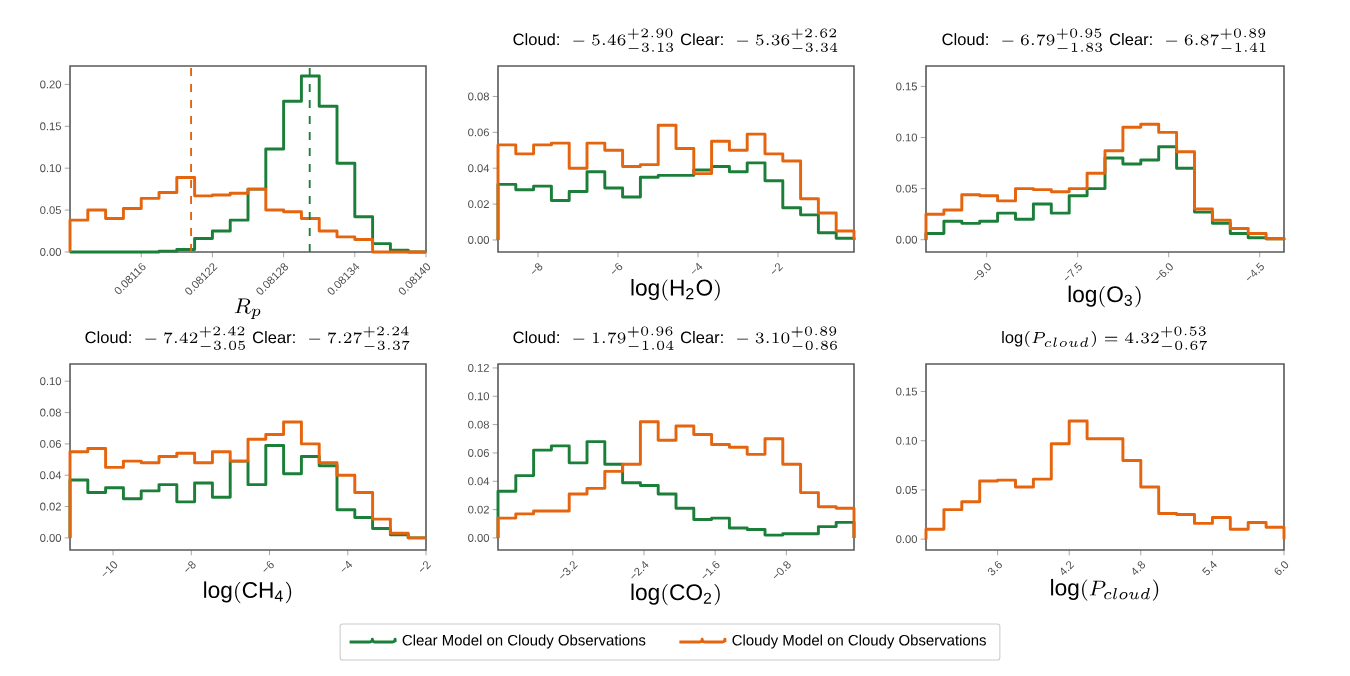 The image size is (1350, 676). I want to click on x-axis-title: $R_p$, so click(247, 308).